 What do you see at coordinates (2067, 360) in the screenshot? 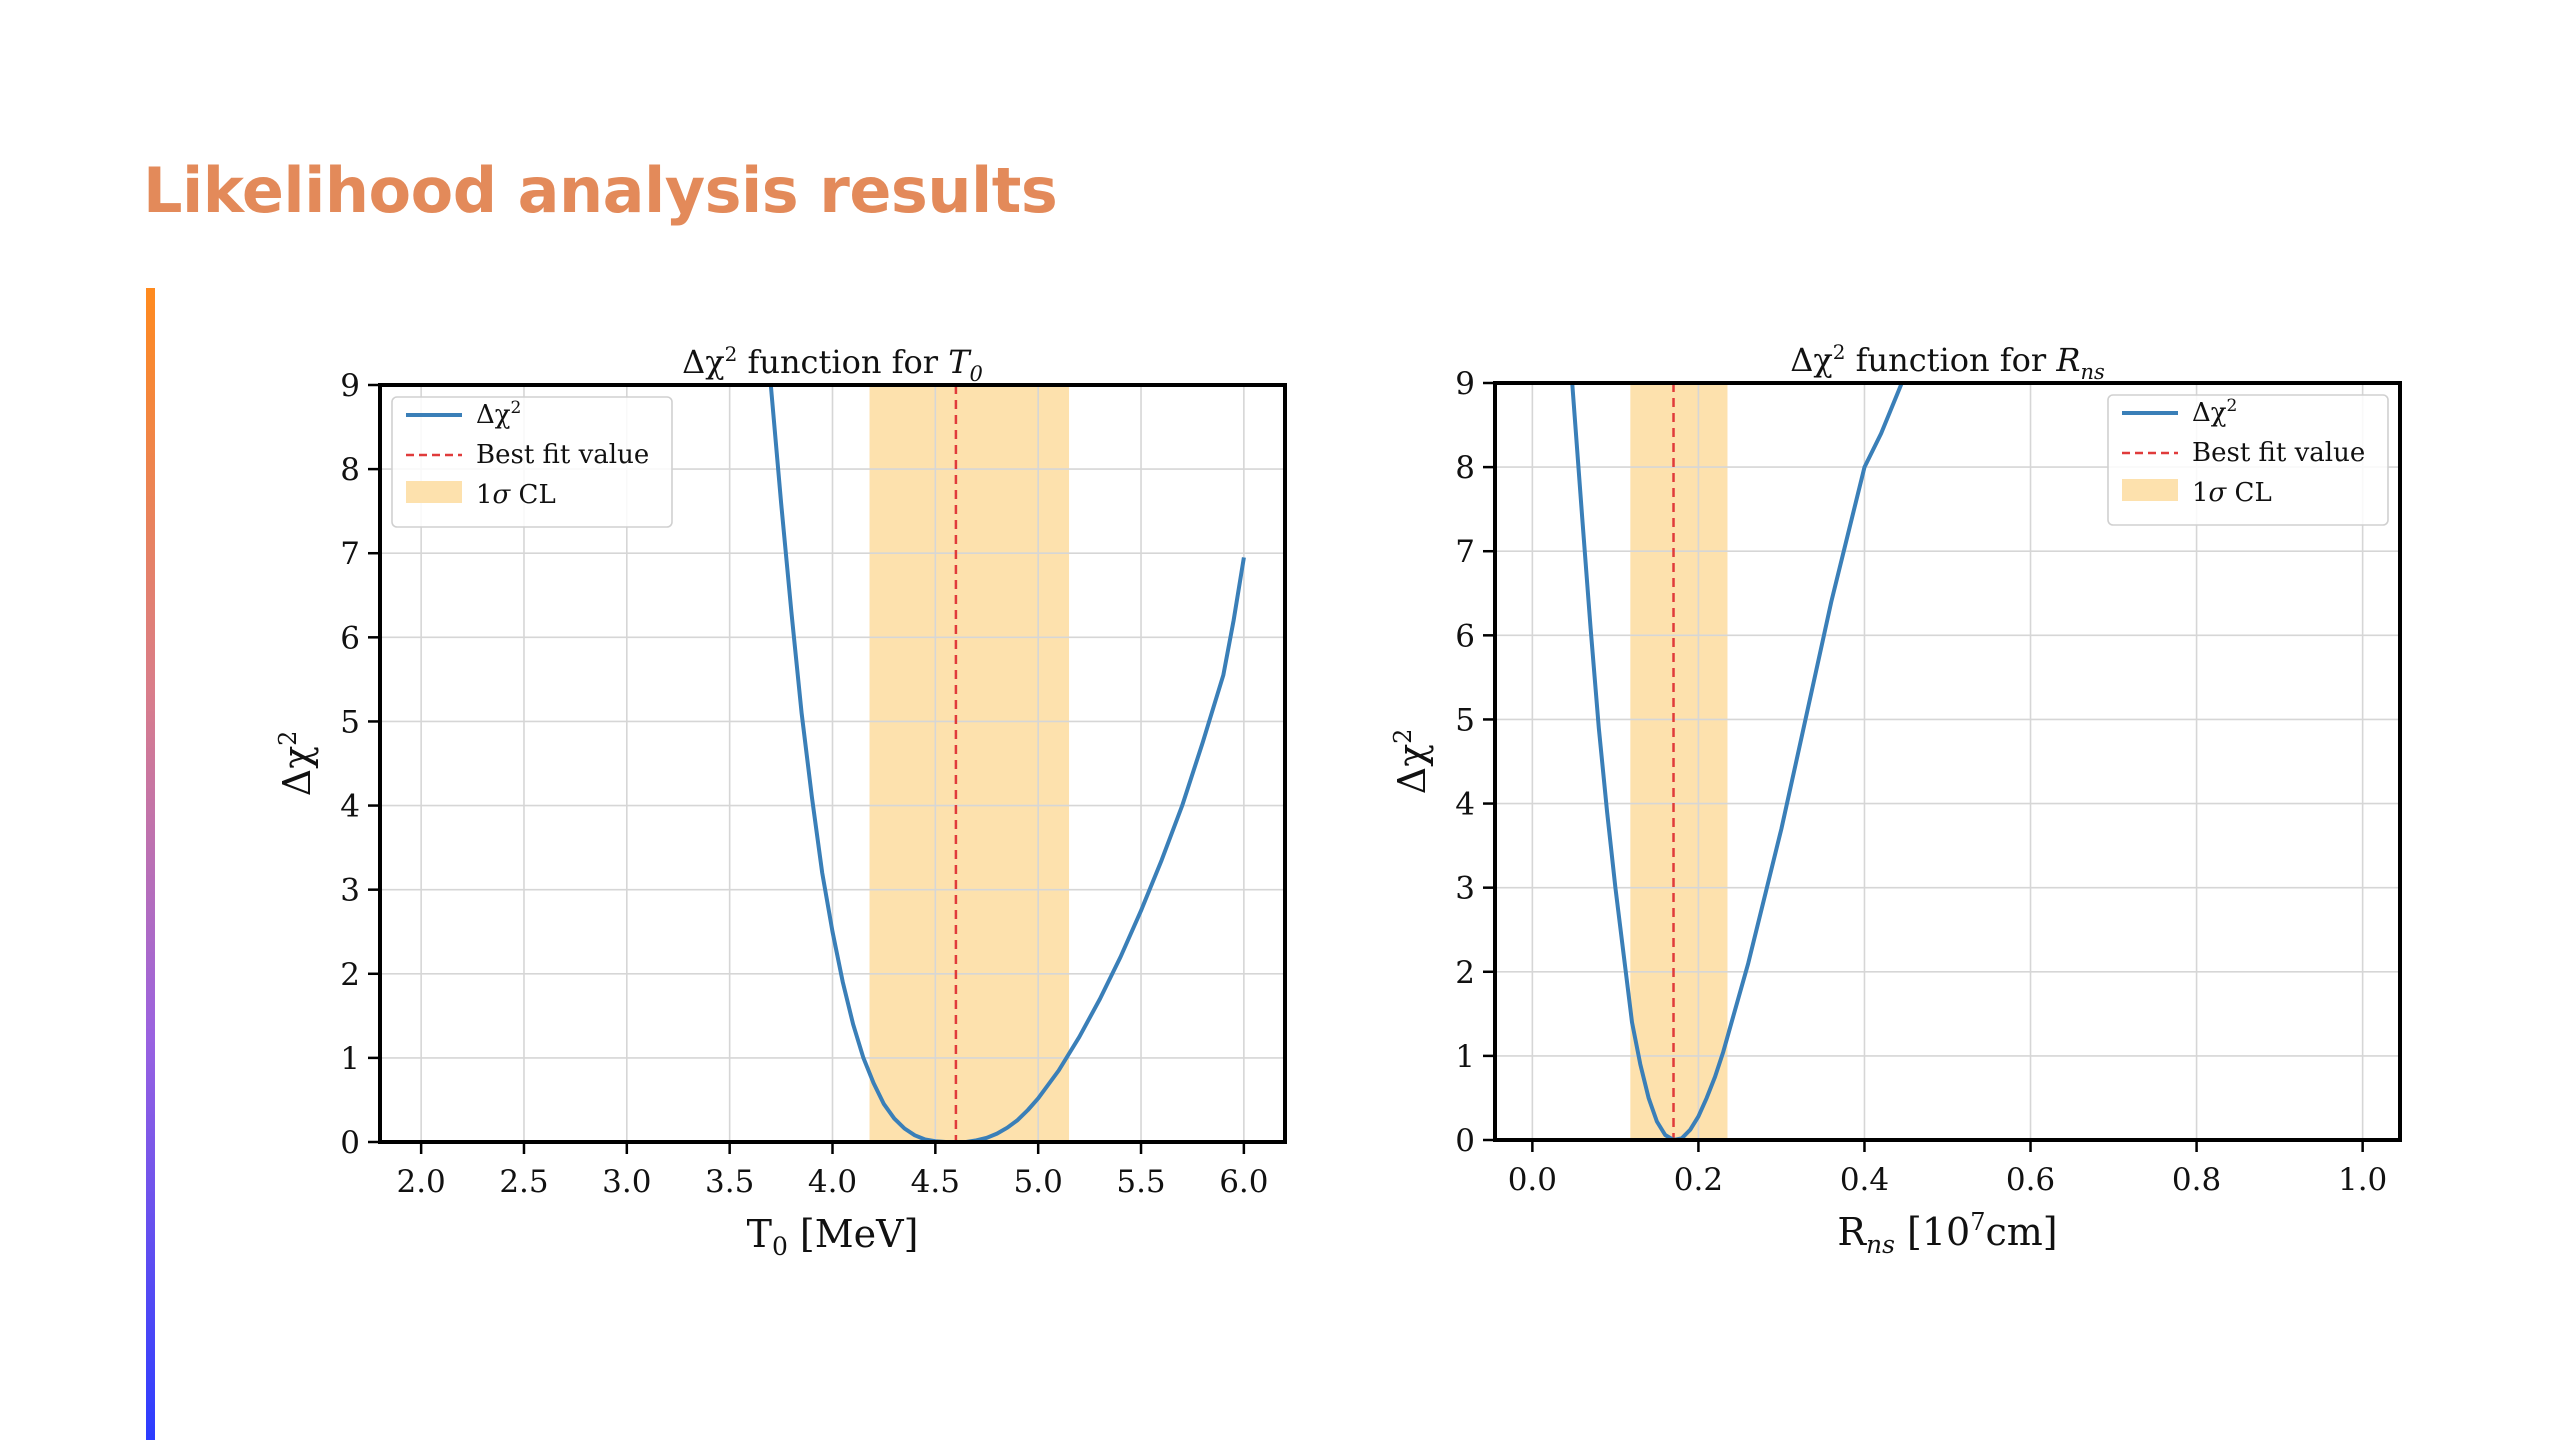
I see `title-variable: R` at bounding box center [2067, 360].